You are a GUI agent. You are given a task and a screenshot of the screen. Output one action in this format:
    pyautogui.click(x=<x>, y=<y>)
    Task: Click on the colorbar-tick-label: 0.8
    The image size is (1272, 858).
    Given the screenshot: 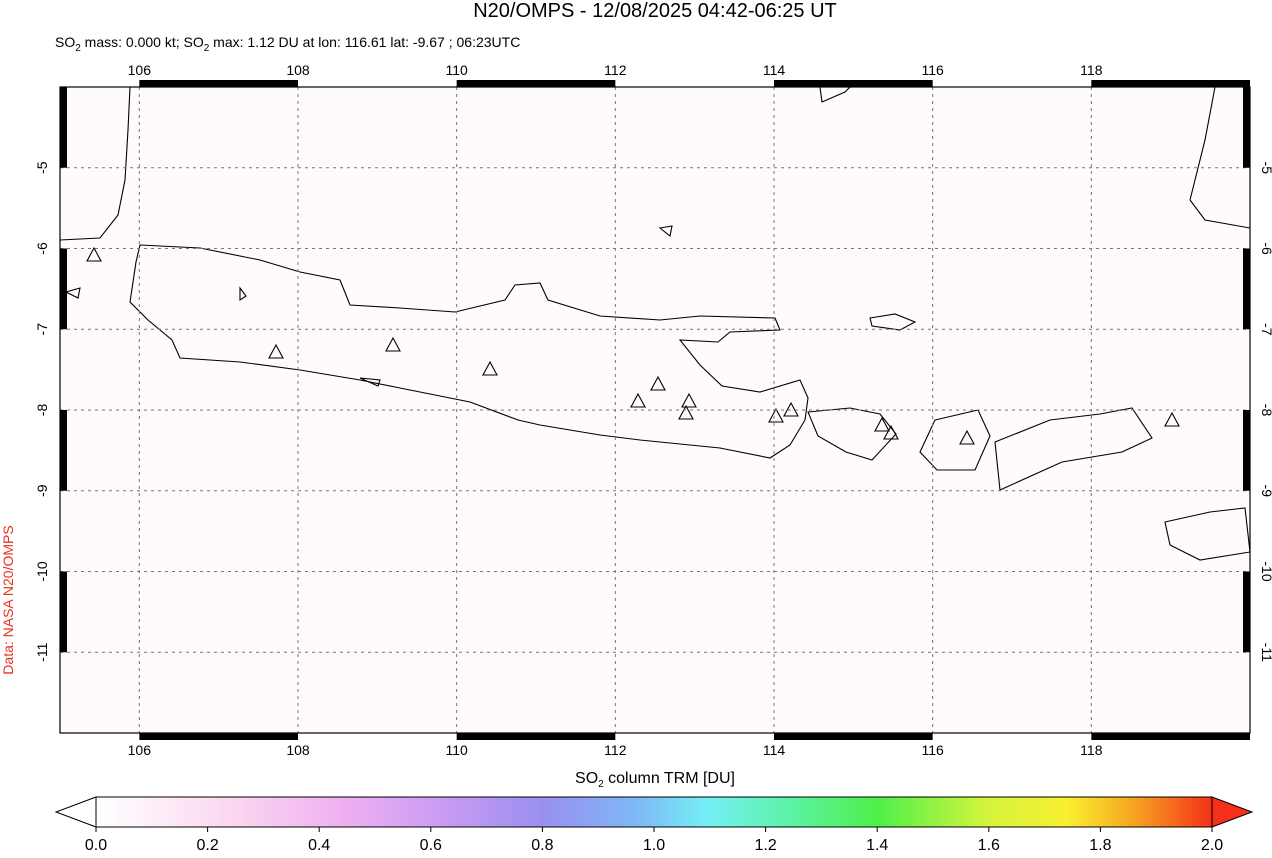 What is the action you would take?
    pyautogui.click(x=542, y=845)
    